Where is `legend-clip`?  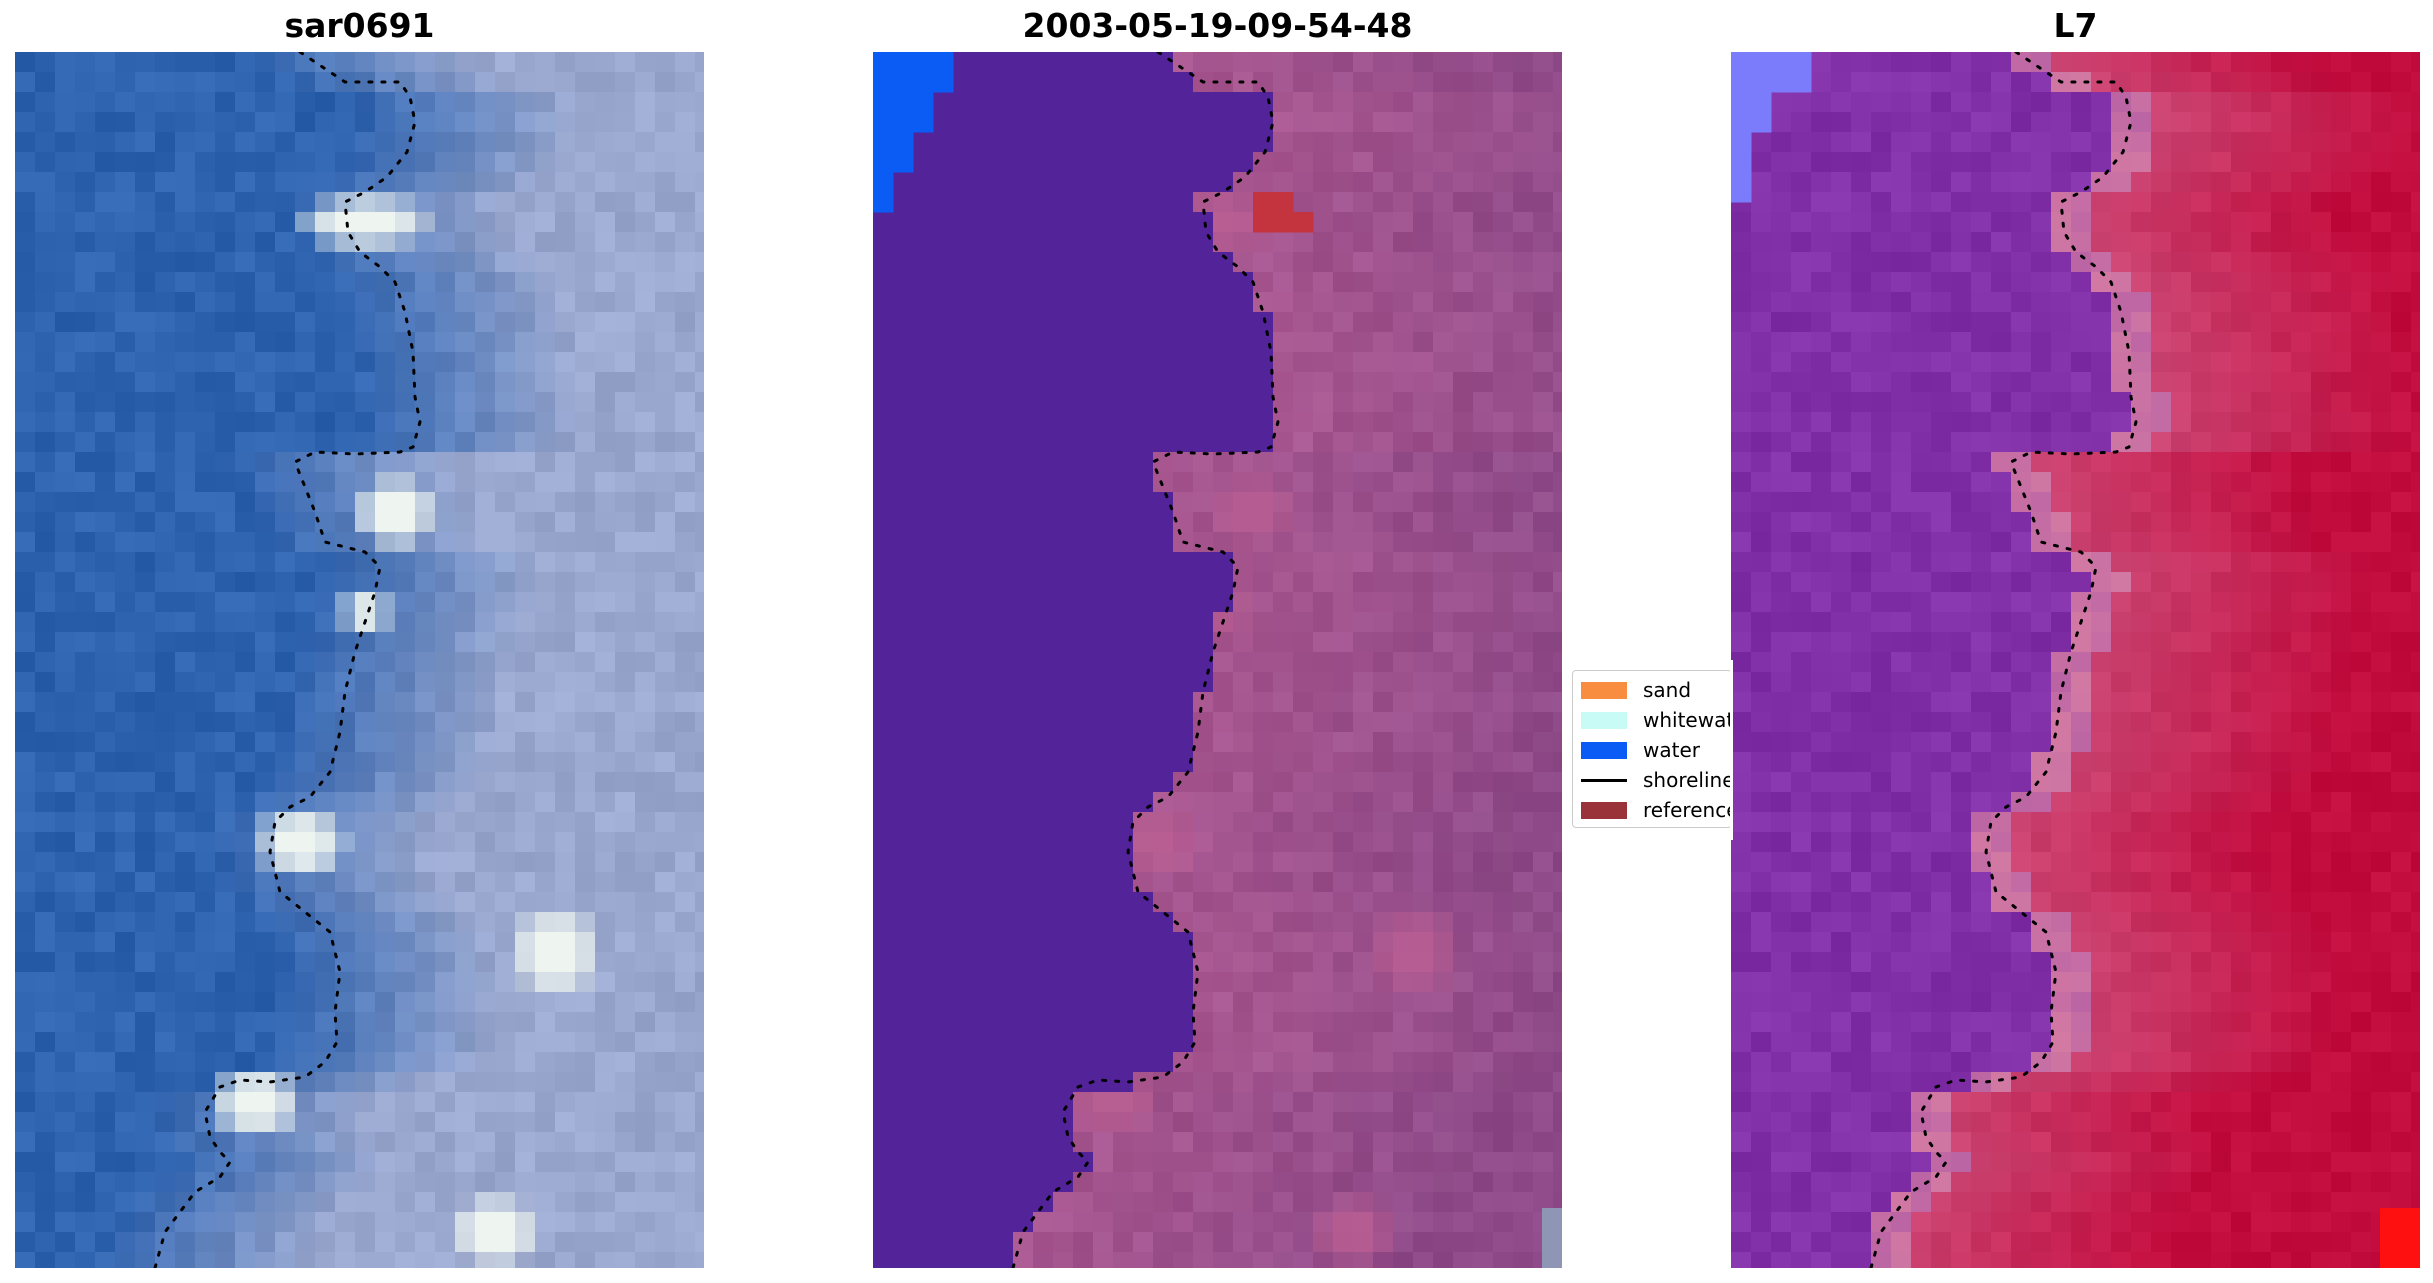 legend-clip is located at coordinates (1731, 750).